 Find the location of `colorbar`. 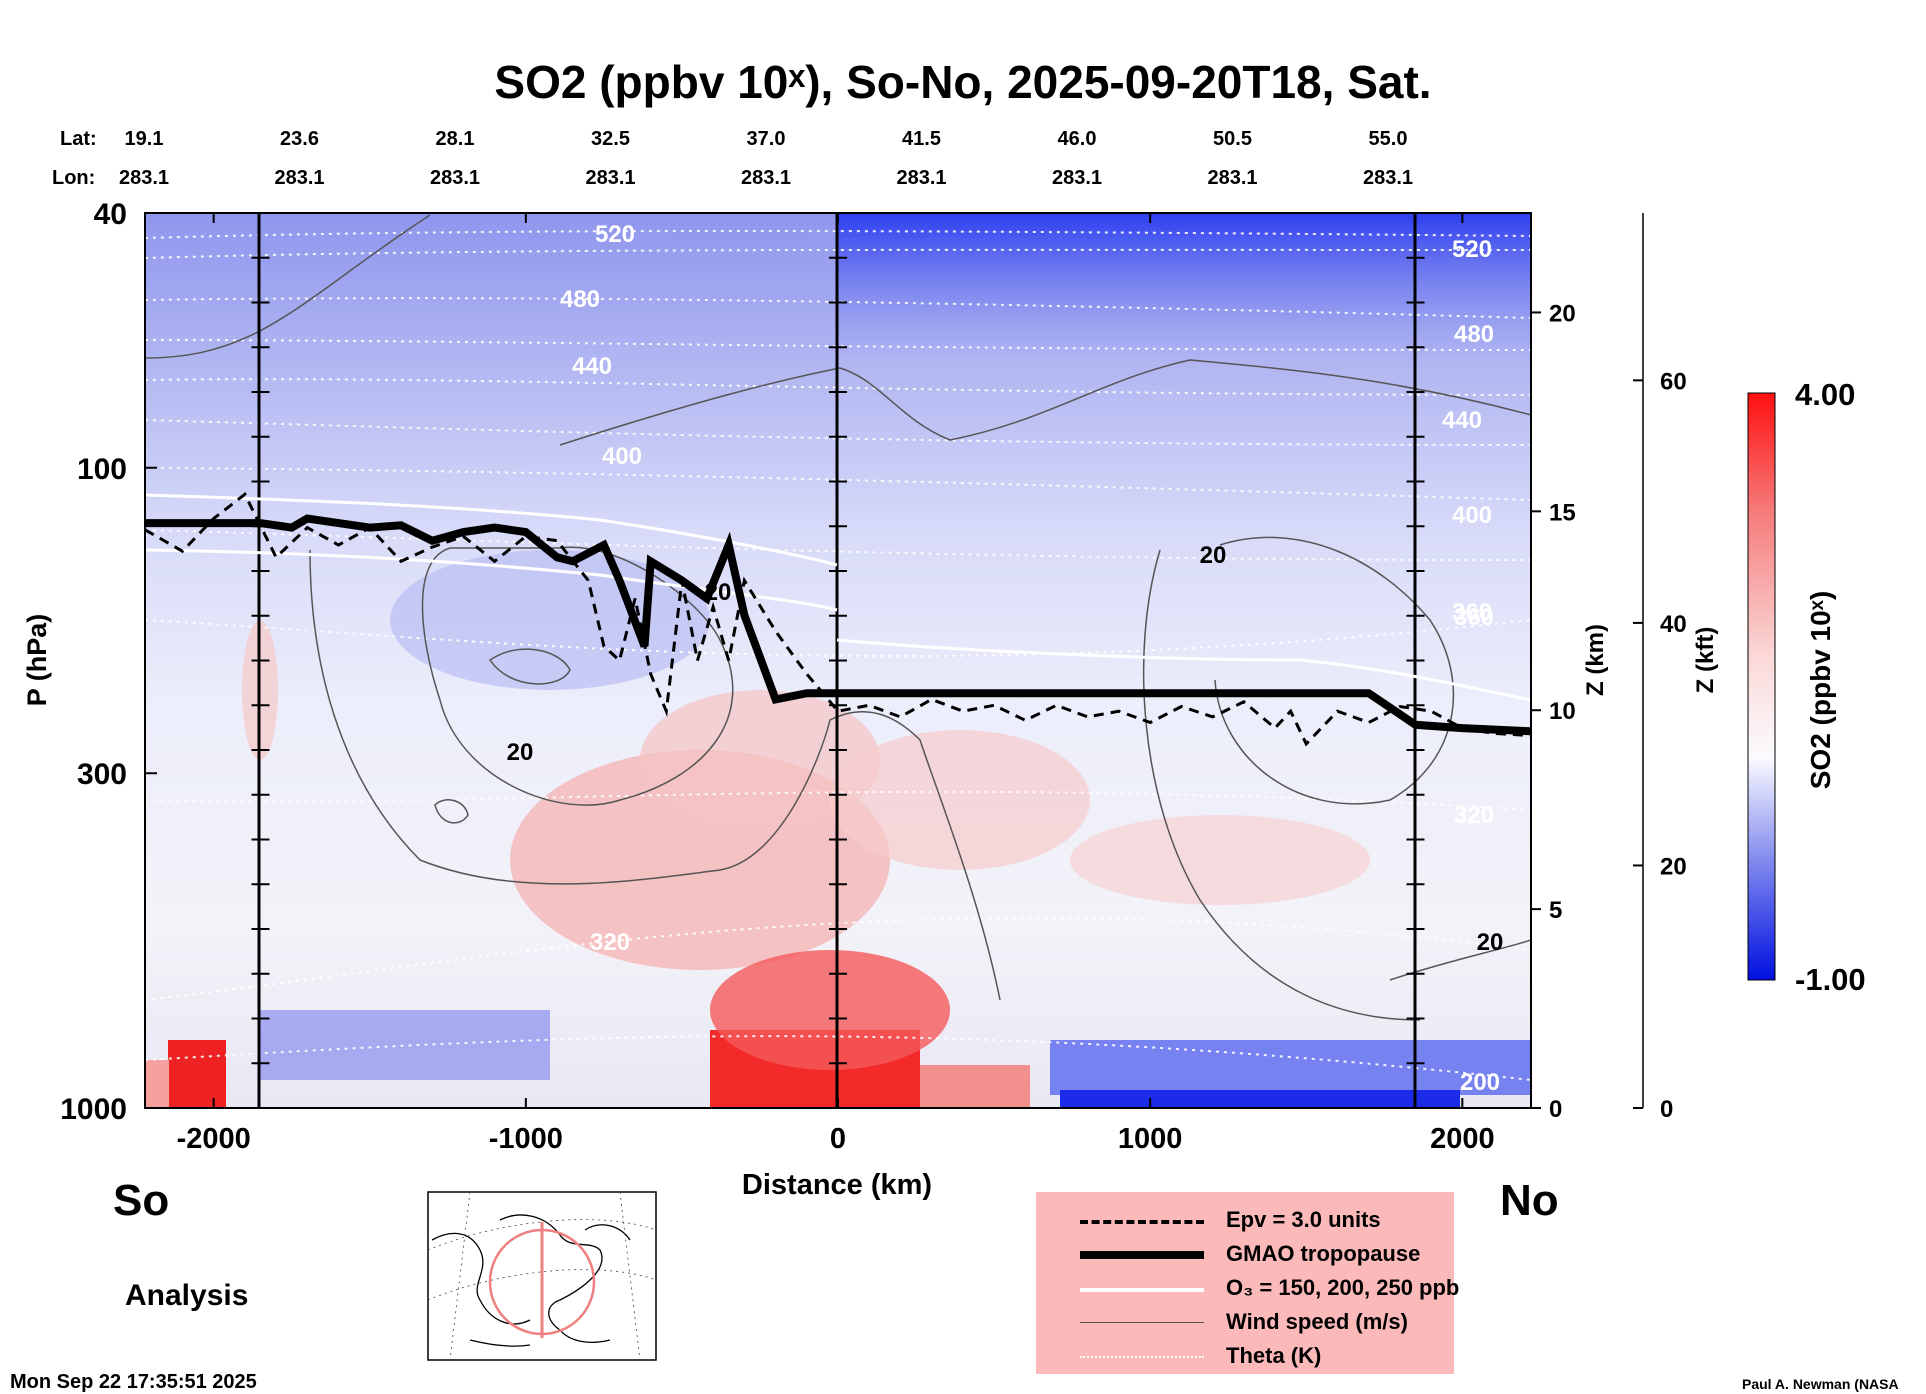

colorbar is located at coordinates (1761, 686).